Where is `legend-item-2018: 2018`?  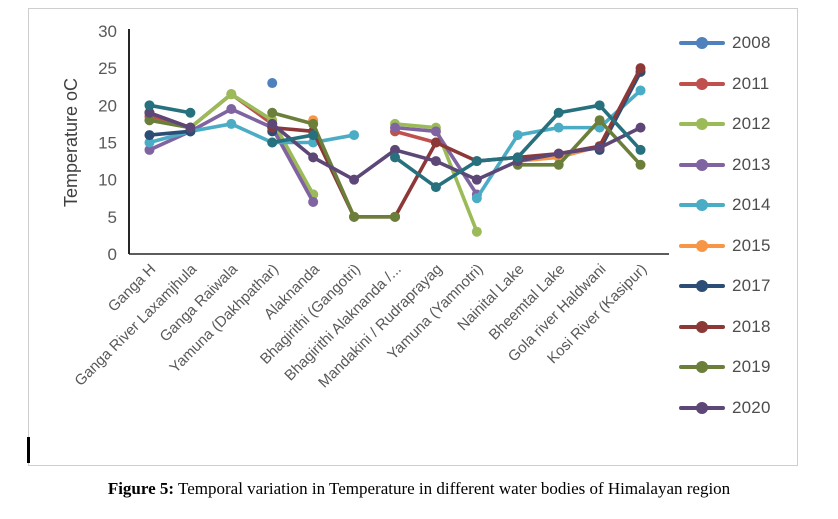
legend-item-2018: 2018 is located at coordinates (735, 327).